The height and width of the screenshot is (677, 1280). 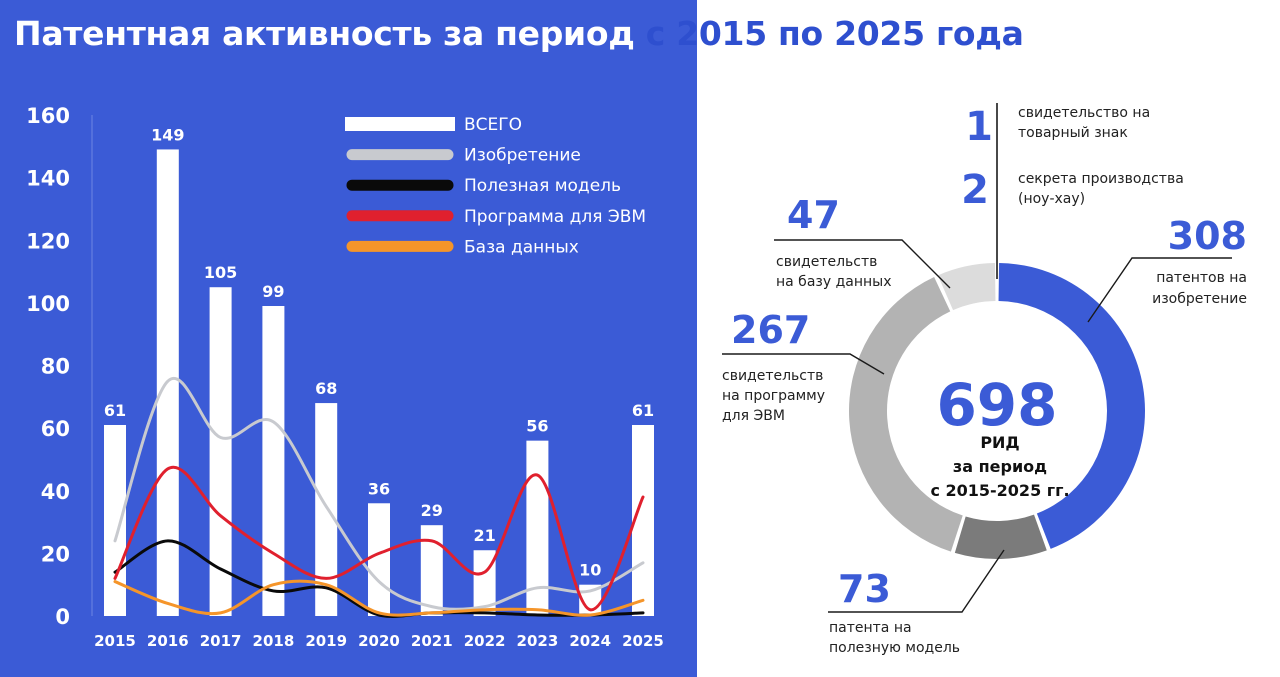 What do you see at coordinates (770, 330) in the screenshot?
I see `label-value-programs: 267` at bounding box center [770, 330].